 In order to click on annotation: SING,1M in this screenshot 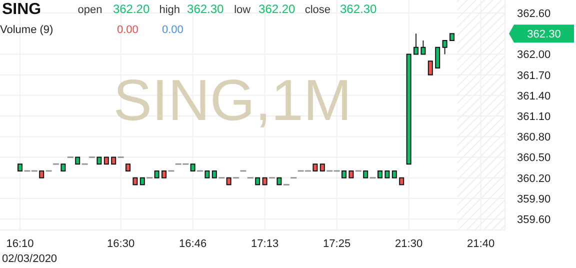, I will do `click(232, 100)`.